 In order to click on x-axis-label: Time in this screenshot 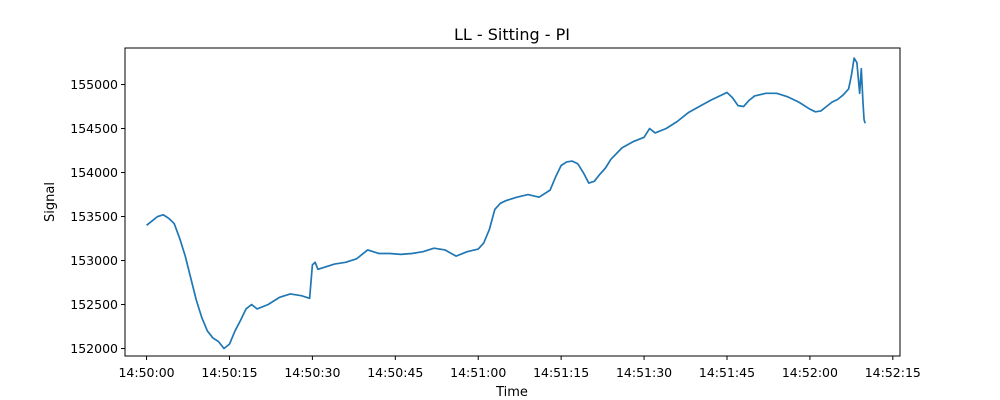, I will do `click(511, 392)`.